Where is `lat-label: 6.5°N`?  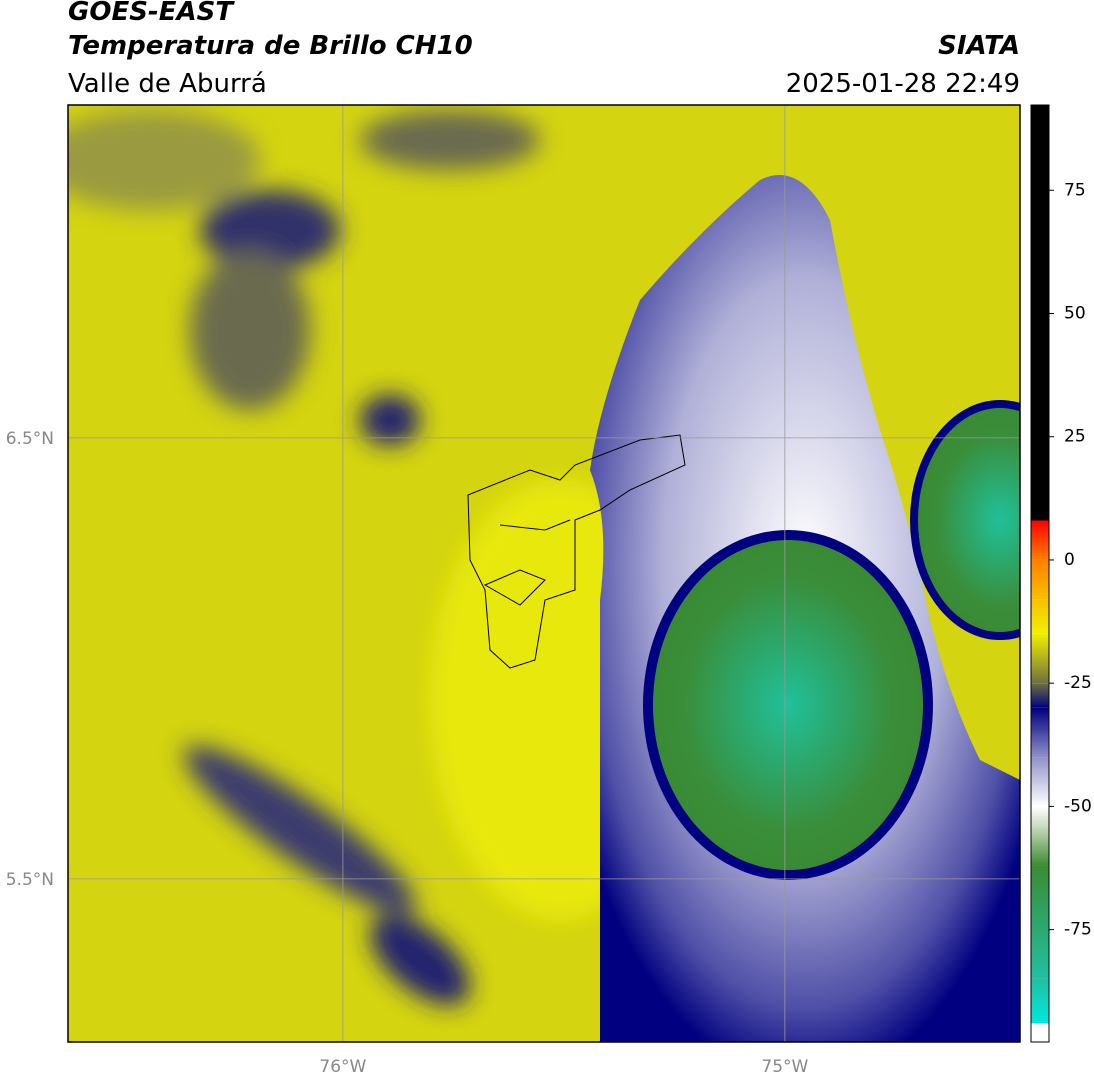
lat-label: 6.5°N is located at coordinates (30, 439).